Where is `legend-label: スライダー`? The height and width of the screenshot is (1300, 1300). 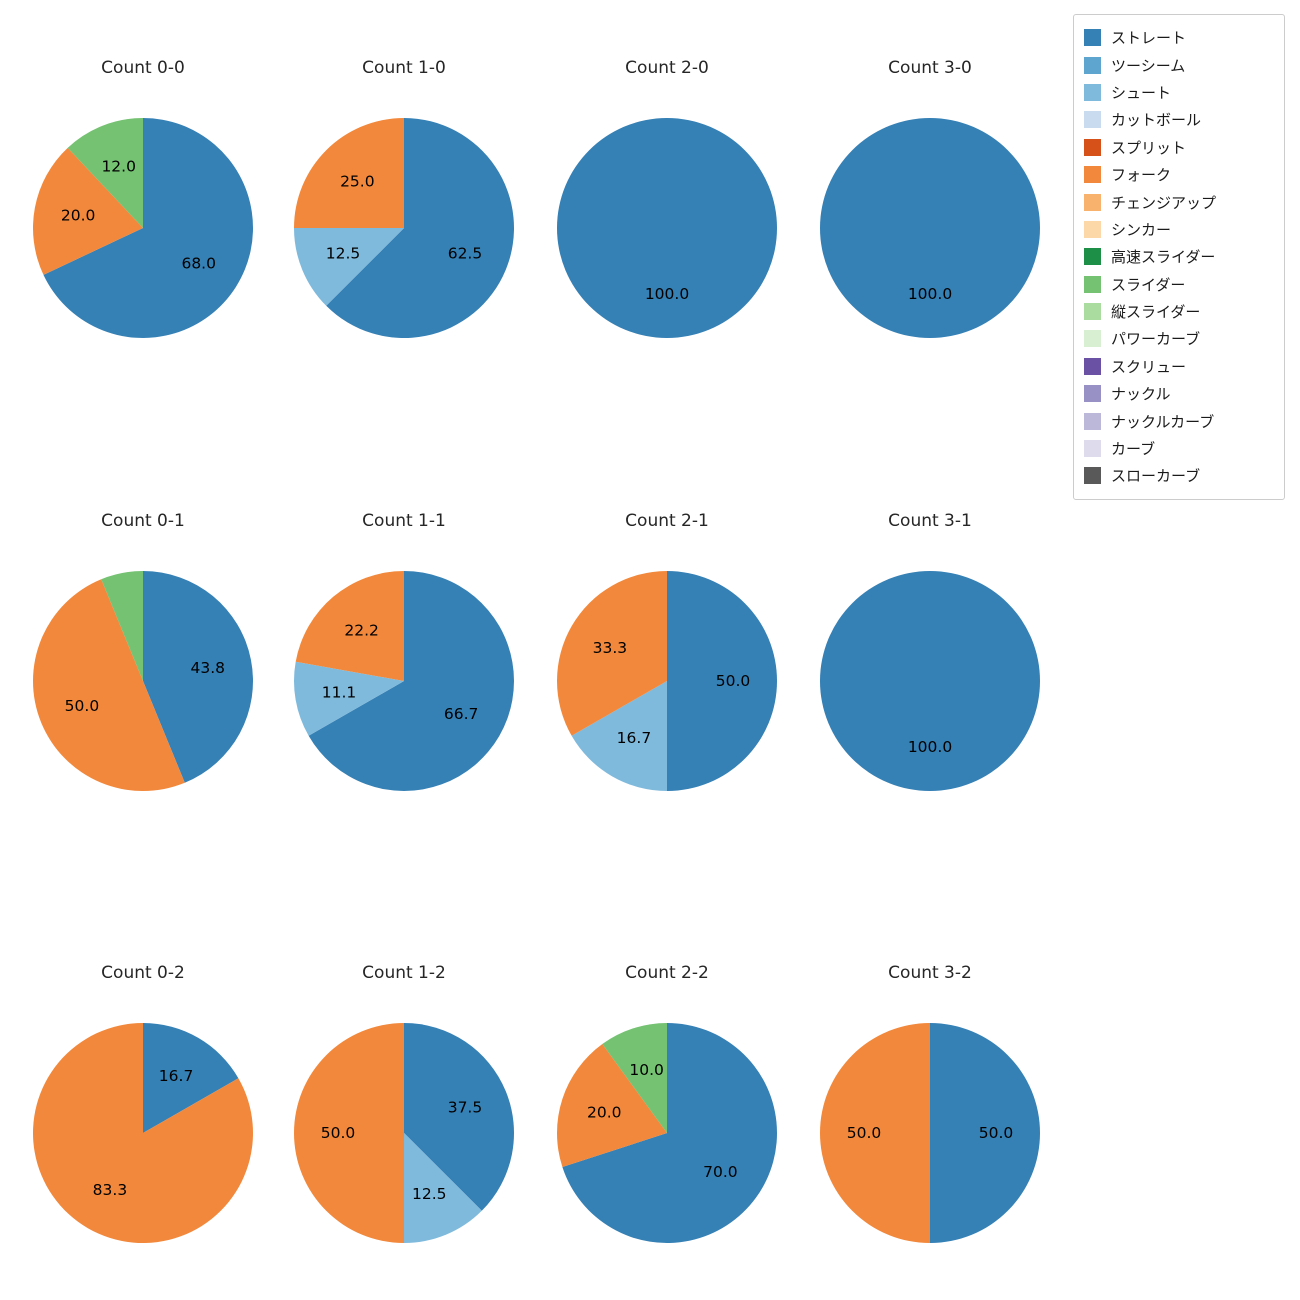 legend-label: スライダー is located at coordinates (1148, 284).